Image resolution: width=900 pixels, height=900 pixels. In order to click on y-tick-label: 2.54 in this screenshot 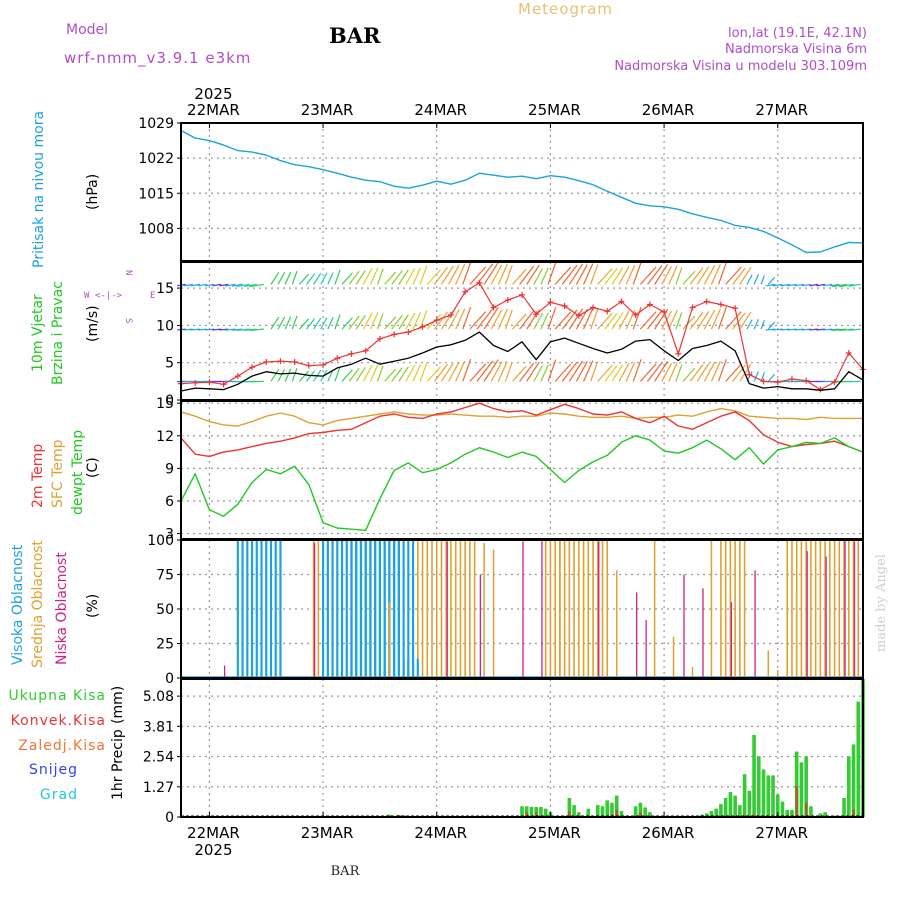, I will do `click(158, 758)`.